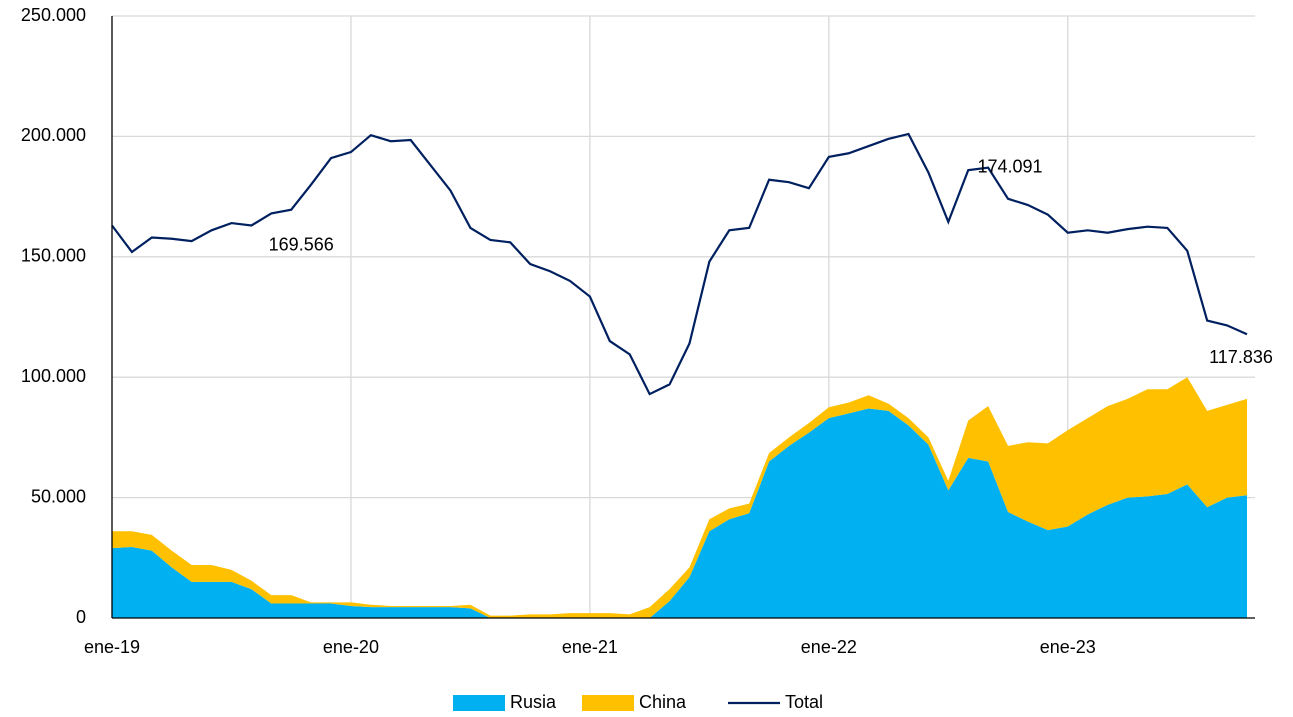  I want to click on y-tick-label: 100.000, so click(53, 376).